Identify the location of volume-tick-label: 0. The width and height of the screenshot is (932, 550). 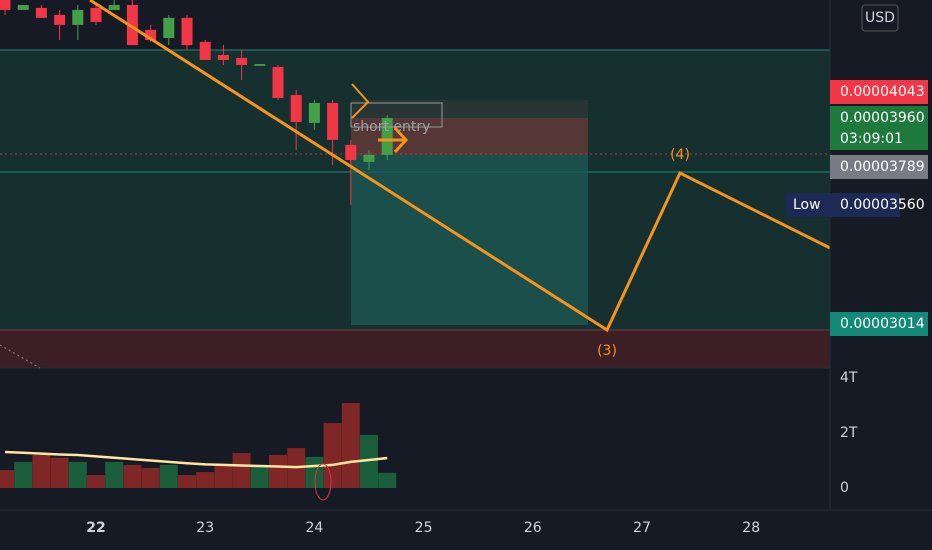
(844, 488).